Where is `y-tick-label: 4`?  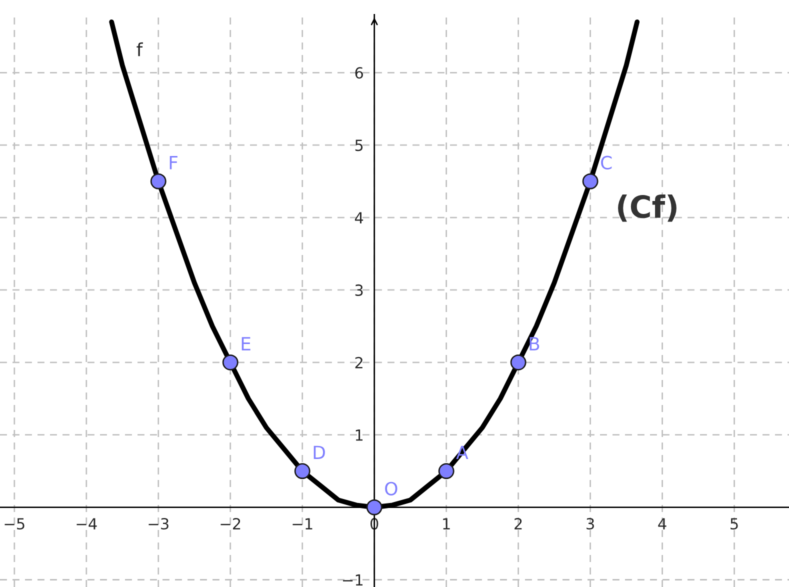 y-tick-label: 4 is located at coordinates (359, 218).